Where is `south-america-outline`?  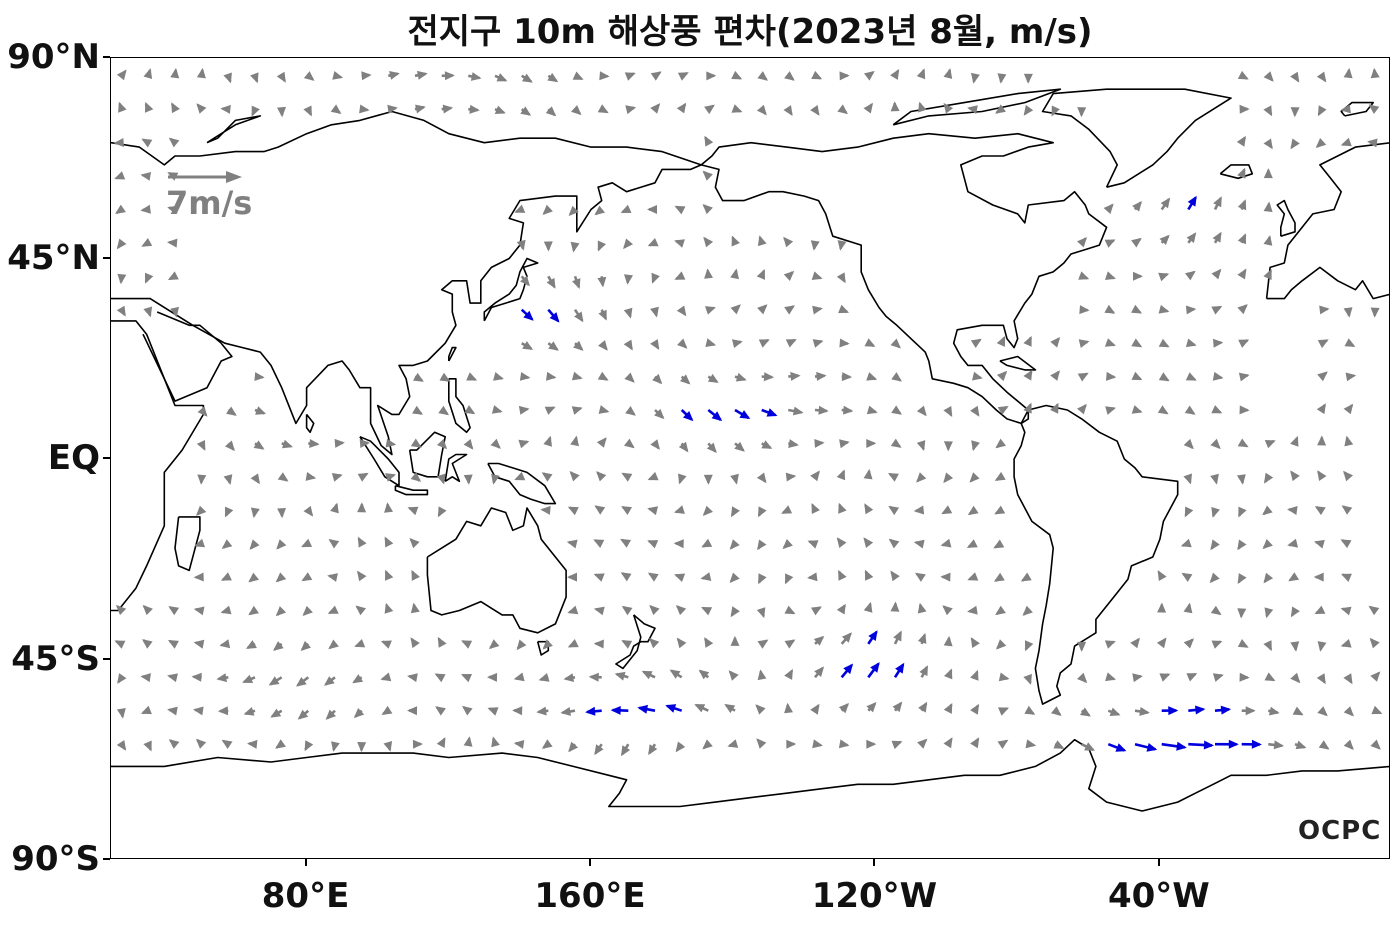 south-america-outline is located at coordinates (1096, 554).